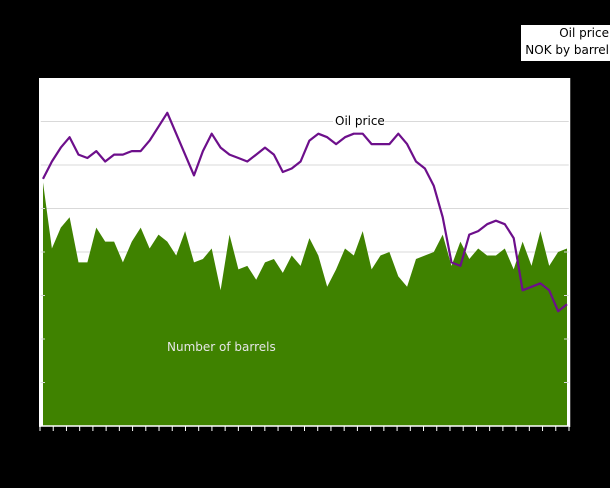 The width and height of the screenshot is (610, 488). I want to click on barrels-label: Number of barrels, so click(221, 347).